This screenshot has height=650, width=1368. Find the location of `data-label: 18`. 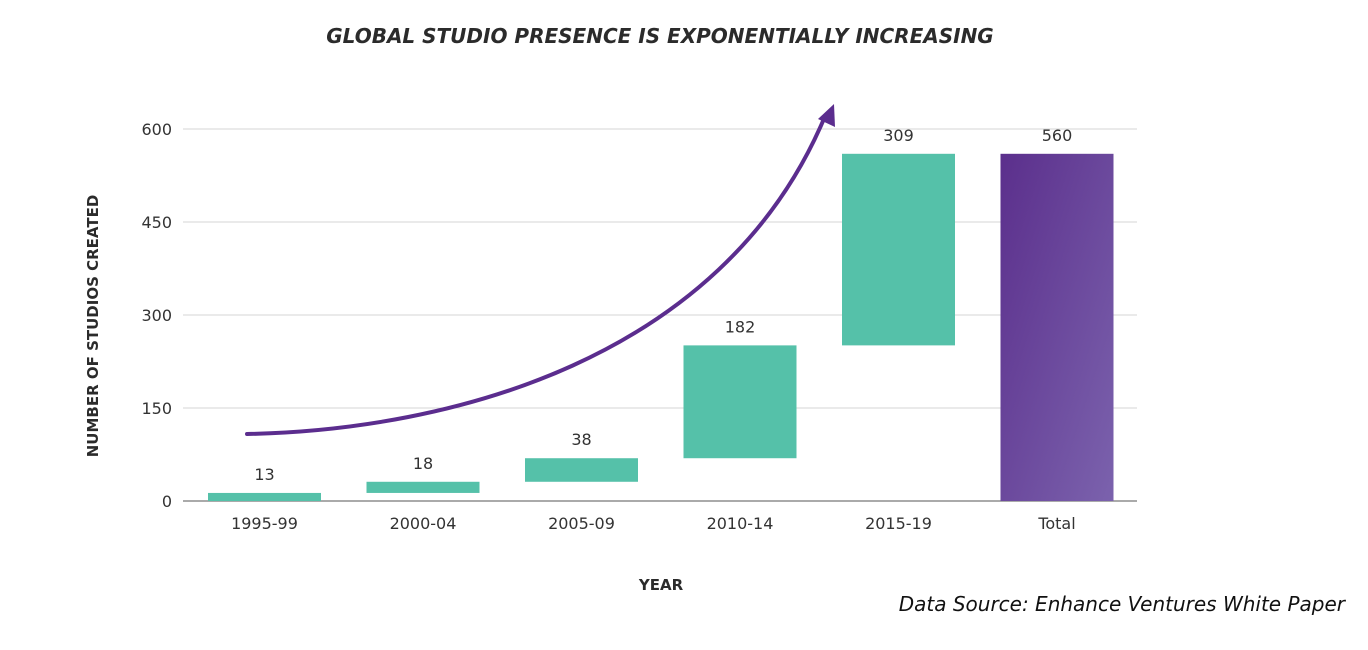

data-label: 18 is located at coordinates (423, 463).